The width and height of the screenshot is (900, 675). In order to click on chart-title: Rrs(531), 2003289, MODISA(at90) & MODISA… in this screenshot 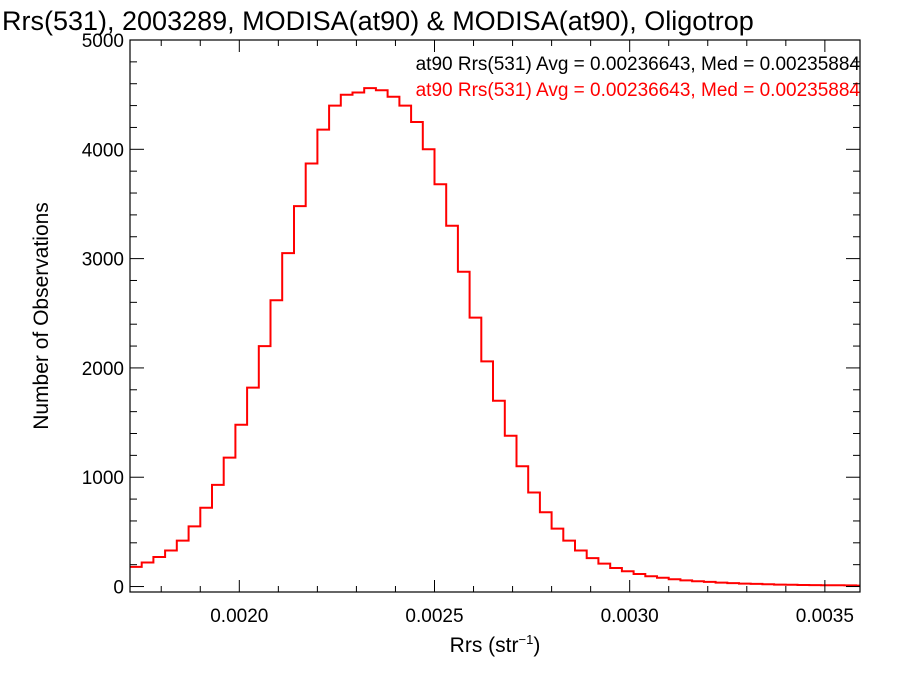, I will do `click(378, 21)`.